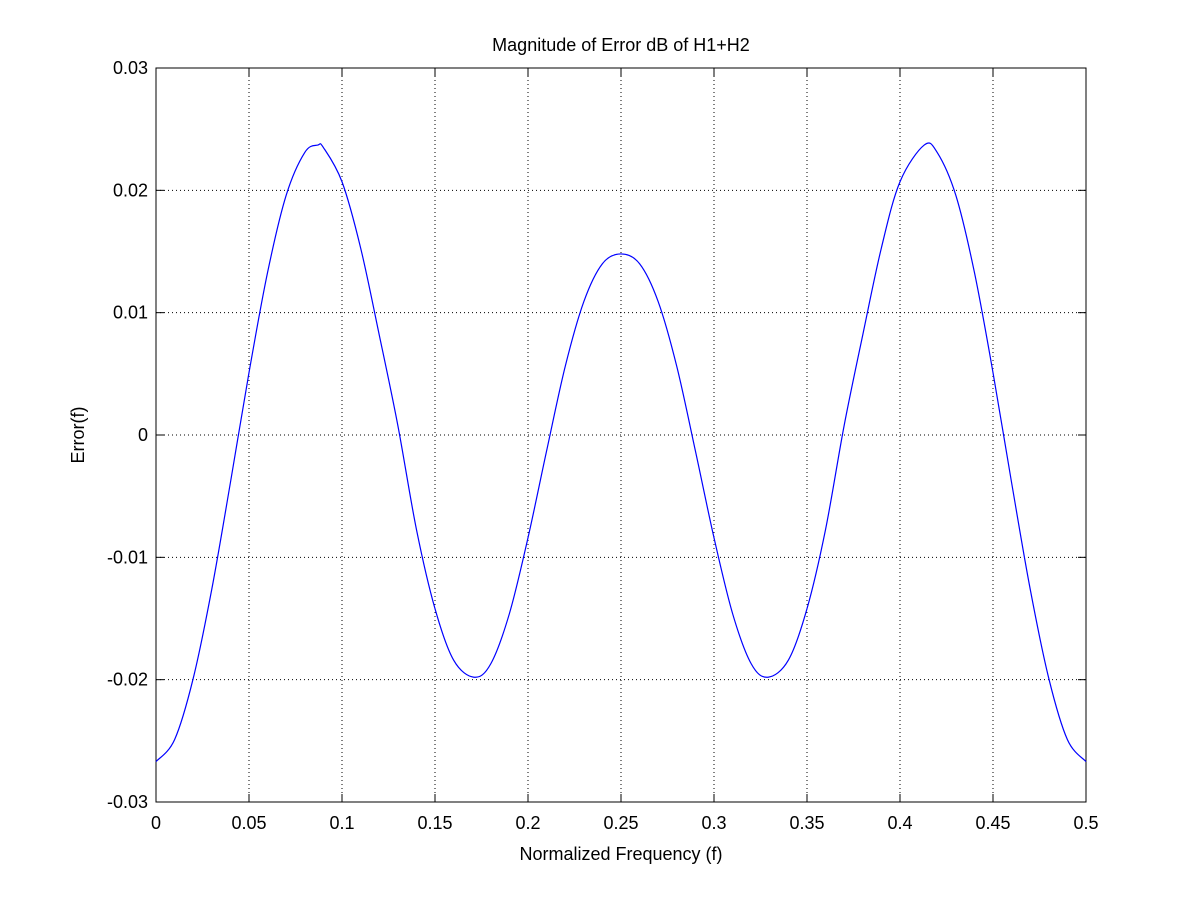 This screenshot has height=901, width=1200. Describe the element at coordinates (713, 823) in the screenshot. I see `x-tick-label: 0.3` at that location.